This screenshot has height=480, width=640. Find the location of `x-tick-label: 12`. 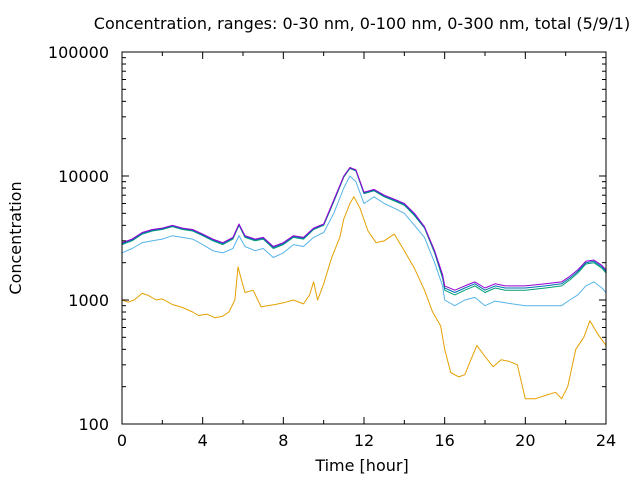

x-tick-label: 12 is located at coordinates (364, 440).